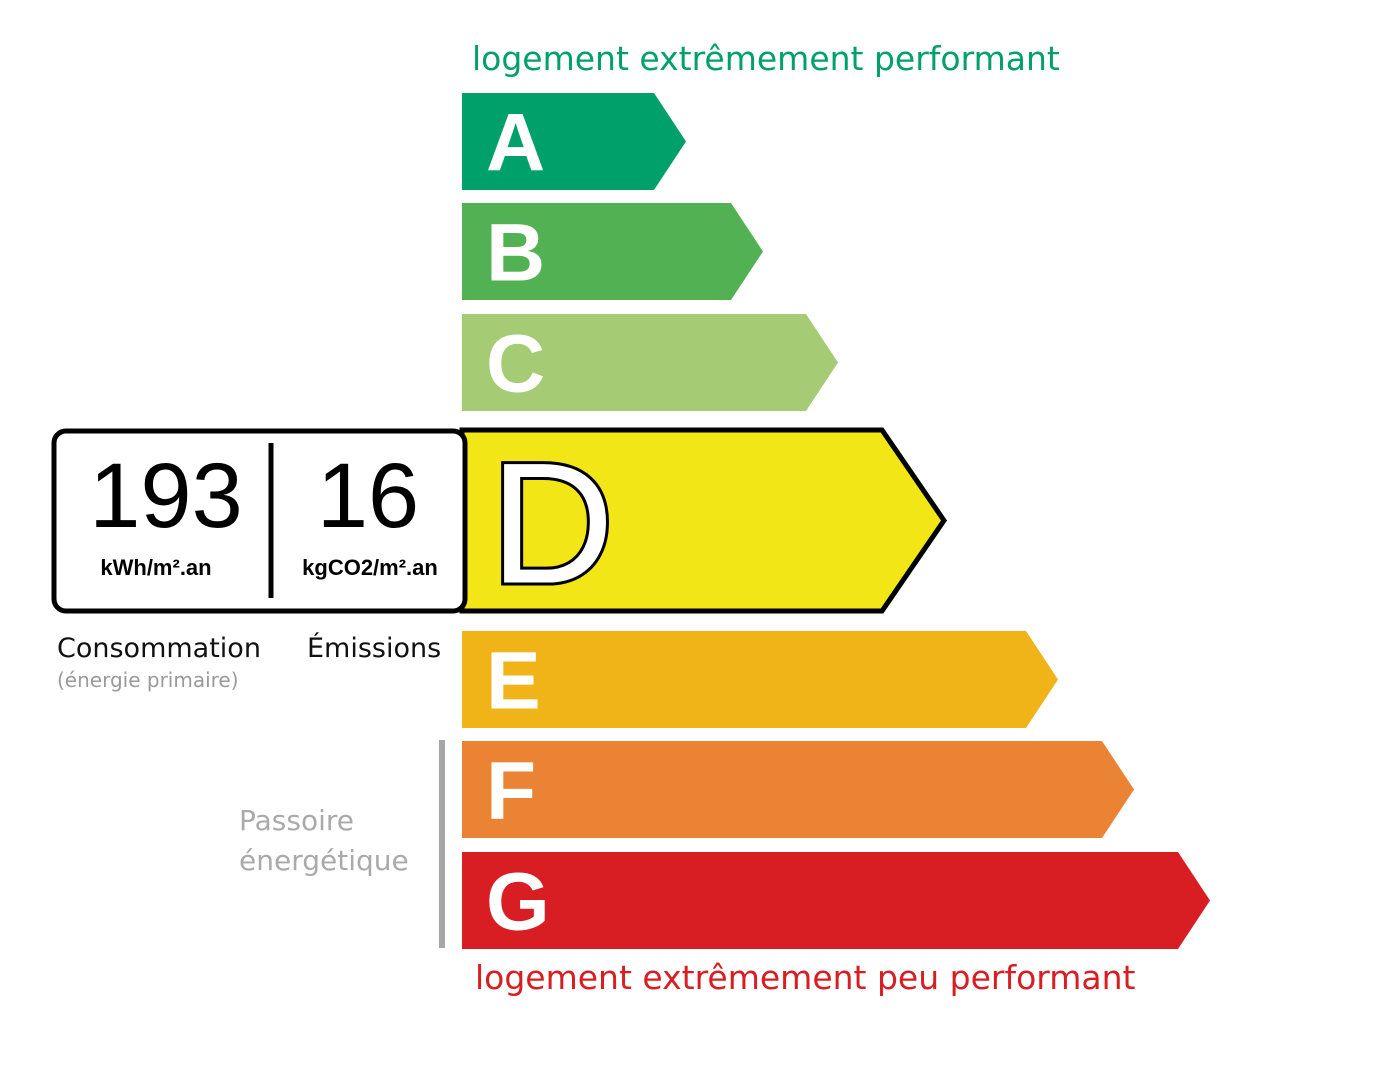  Describe the element at coordinates (518, 902) in the screenshot. I see `rating-letter: G` at that location.